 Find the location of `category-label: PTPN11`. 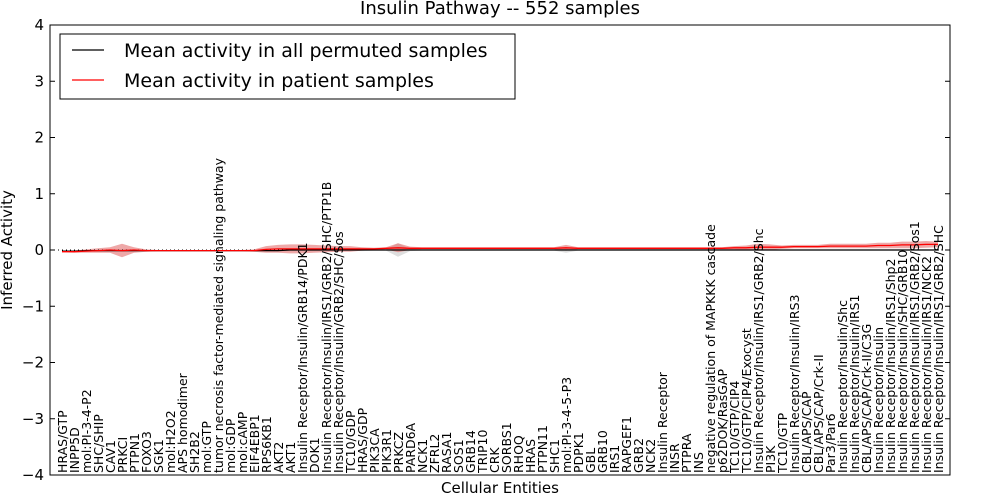

category-label: PTPN11 is located at coordinates (542, 449).